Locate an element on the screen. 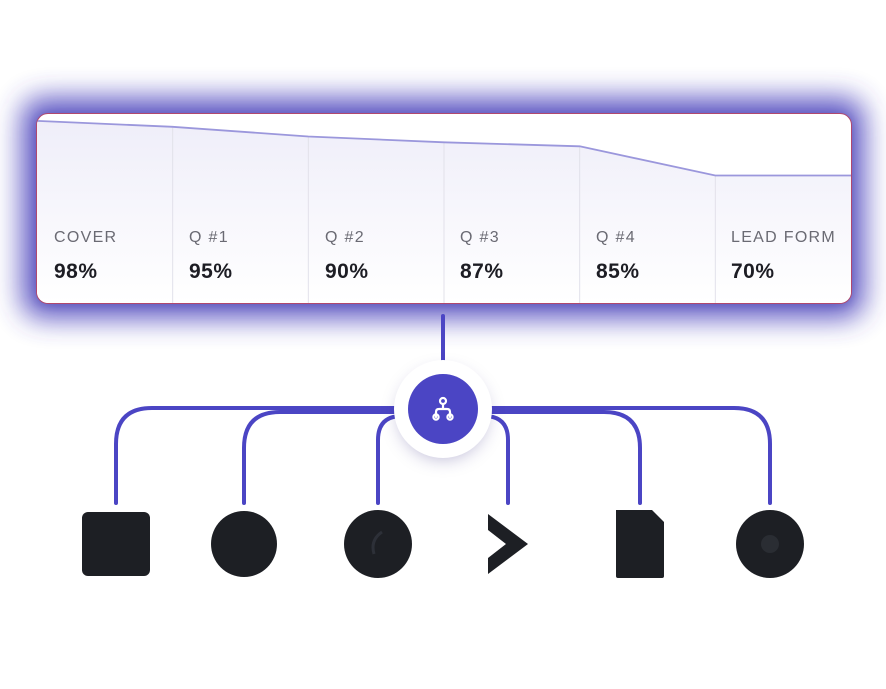  series-line is located at coordinates (444, 148).